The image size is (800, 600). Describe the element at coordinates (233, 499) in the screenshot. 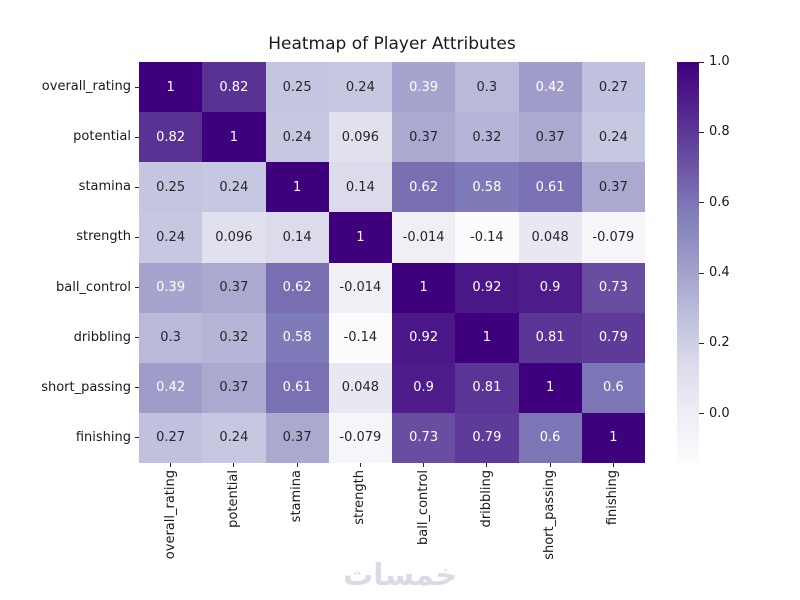

I see `x-tick-label: potential` at that location.